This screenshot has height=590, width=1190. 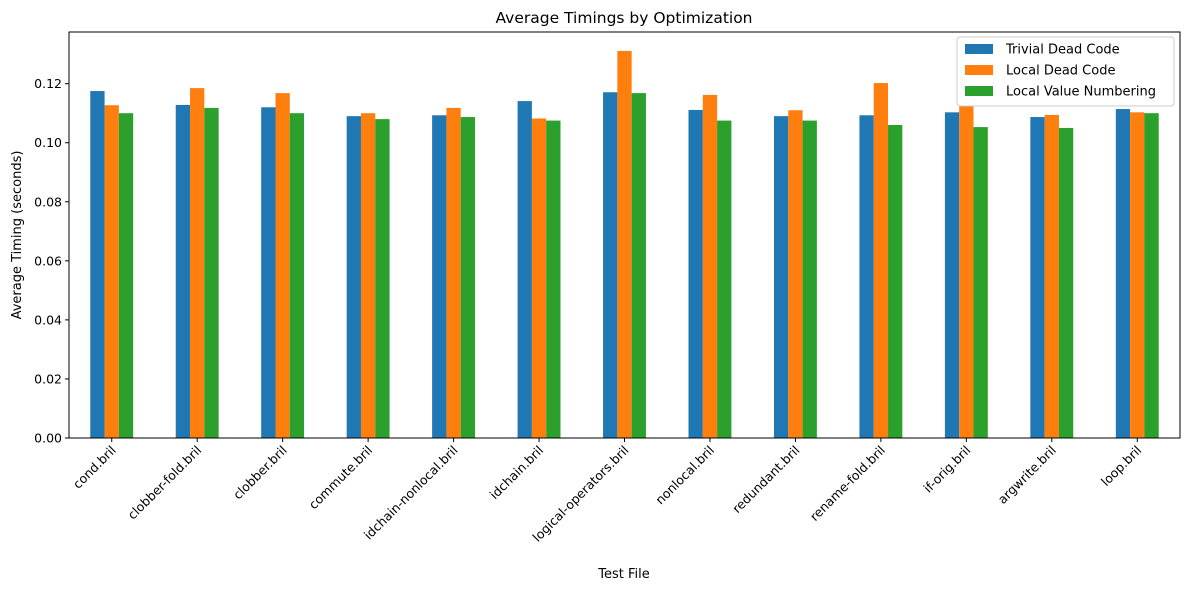 I want to click on x-tick-label: clobber-fold.bril, so click(x=165, y=483).